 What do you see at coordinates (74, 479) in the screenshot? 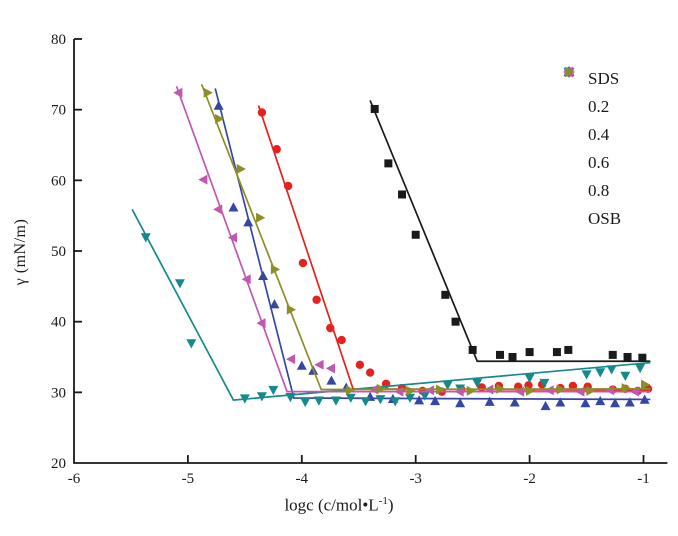
I see `x-tick-label: -6` at bounding box center [74, 479].